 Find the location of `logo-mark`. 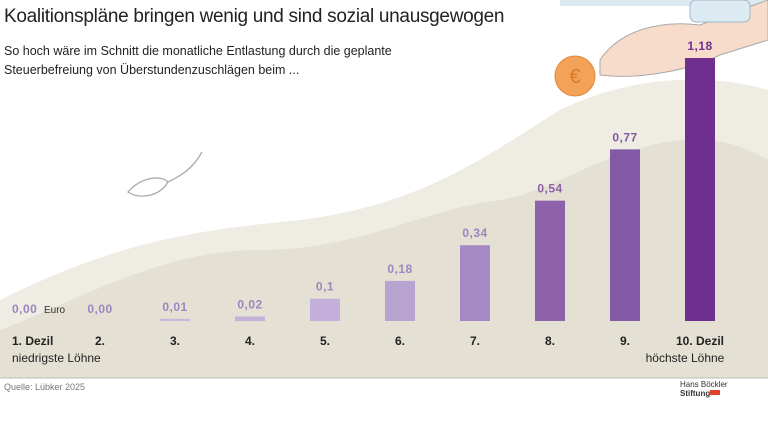

logo-mark is located at coordinates (715, 392).